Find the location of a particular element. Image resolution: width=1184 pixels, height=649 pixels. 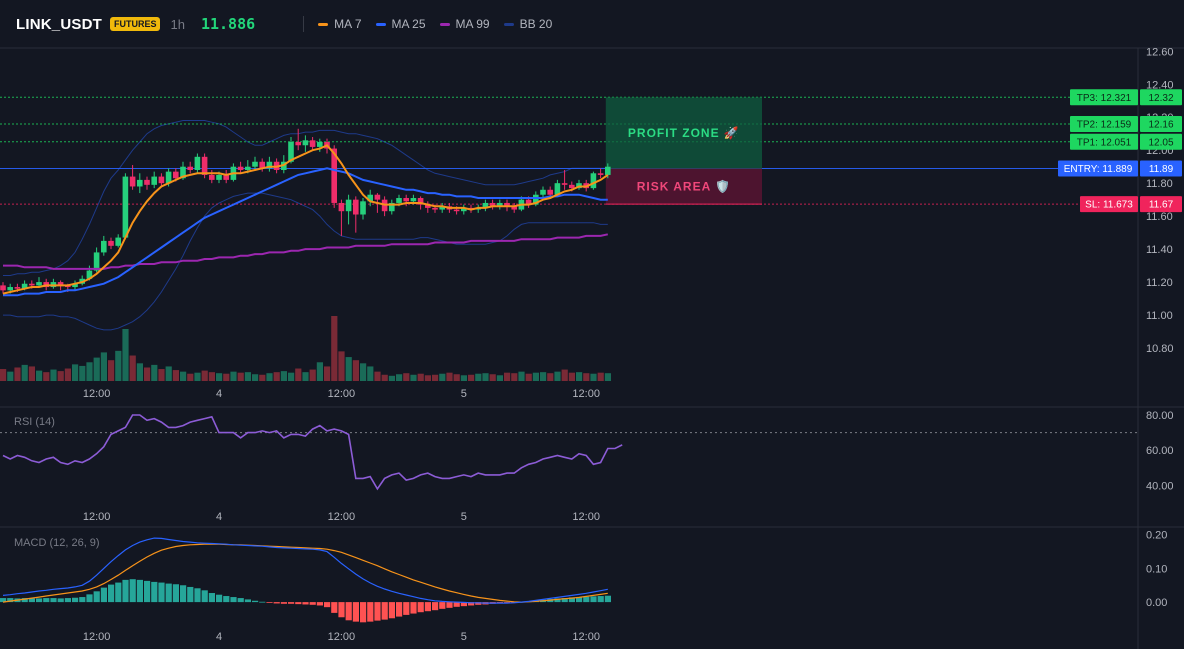

macd-time-label: 5 is located at coordinates (464, 637).